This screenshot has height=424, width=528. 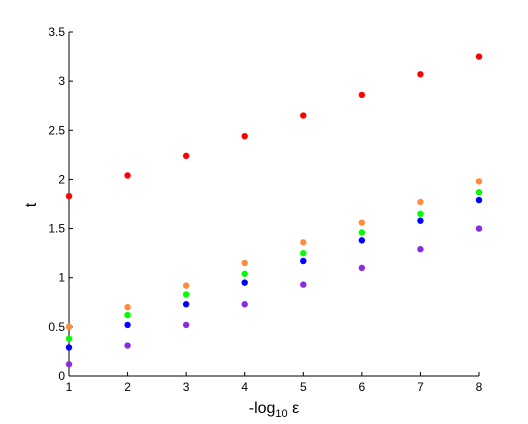 I want to click on y-tick-label: 3, so click(x=61, y=81).